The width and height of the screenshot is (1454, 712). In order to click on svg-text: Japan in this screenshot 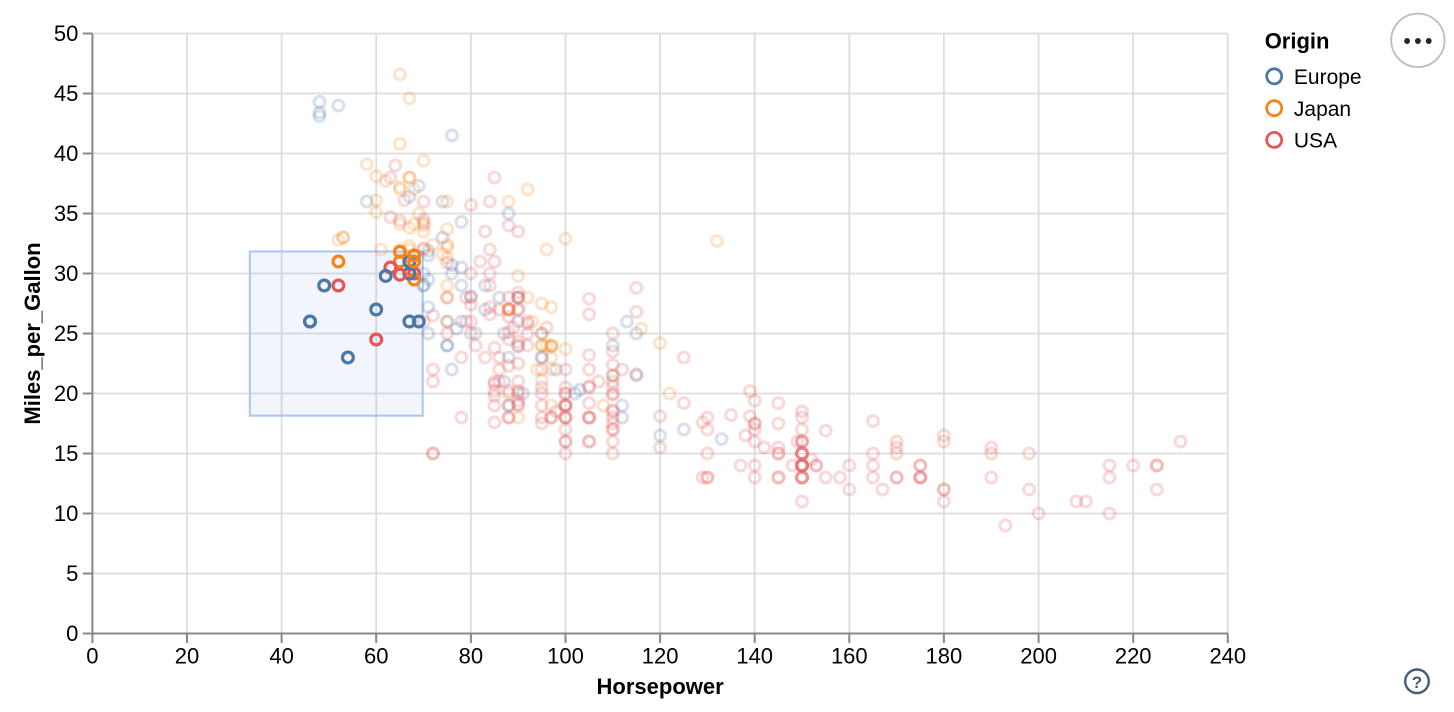, I will do `click(1322, 109)`.